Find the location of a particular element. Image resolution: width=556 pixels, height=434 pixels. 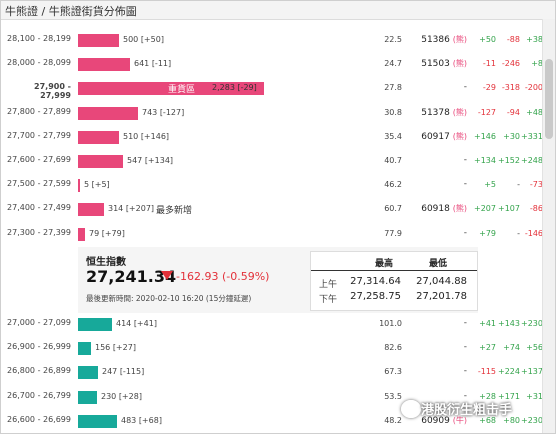

change-c1: +134 is located at coordinates (485, 160).